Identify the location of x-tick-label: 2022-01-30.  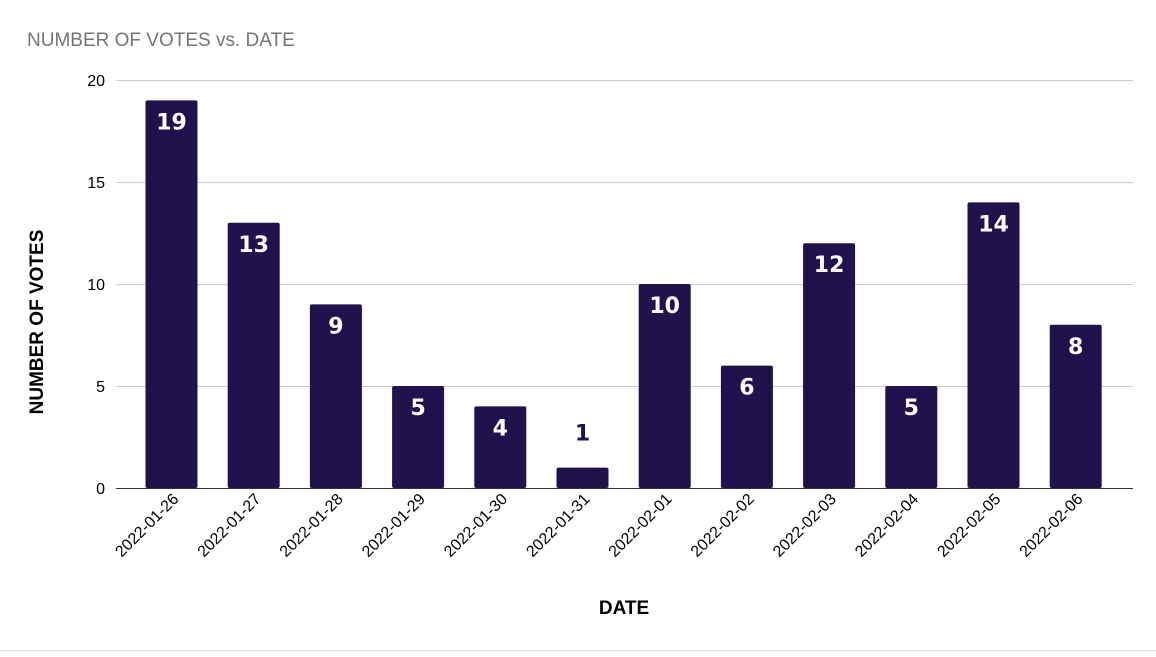
(476, 526).